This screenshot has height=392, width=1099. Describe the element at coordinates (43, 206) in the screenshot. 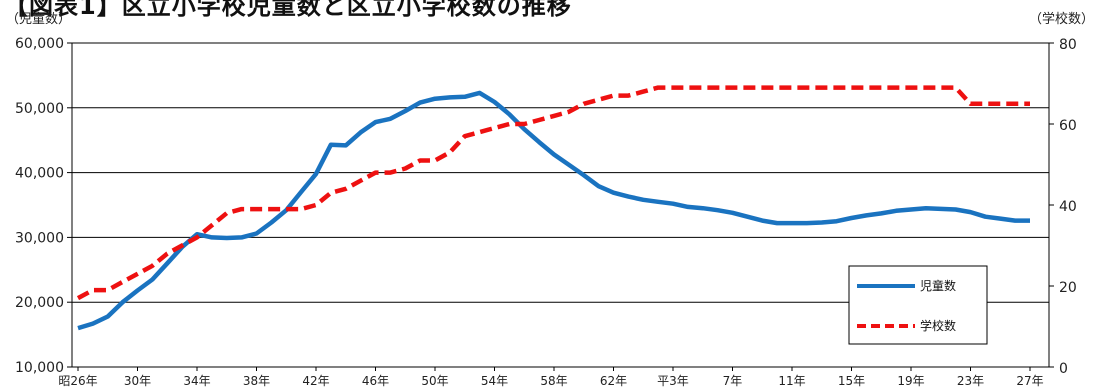

I see `left-axis-ticks: 10,000 20,000 30,000 40,000 50,000 60,000` at that location.